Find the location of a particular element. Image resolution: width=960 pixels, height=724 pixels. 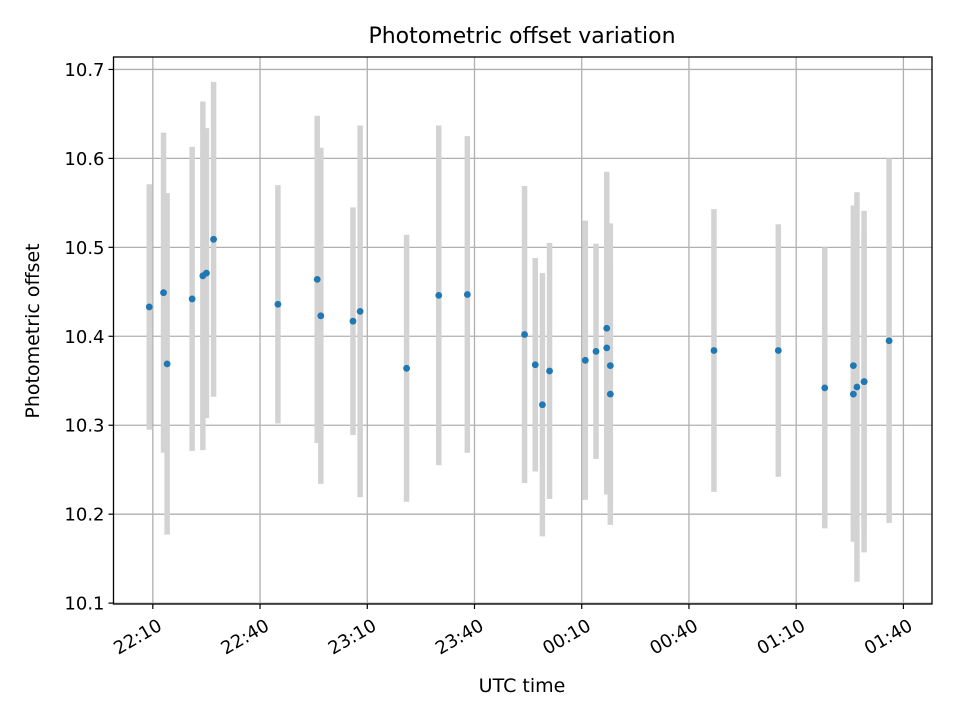

y-axis-ticks: 10.1 10.2 10.3 10.4 10.5 10.6 10.7 is located at coordinates (89, 337).